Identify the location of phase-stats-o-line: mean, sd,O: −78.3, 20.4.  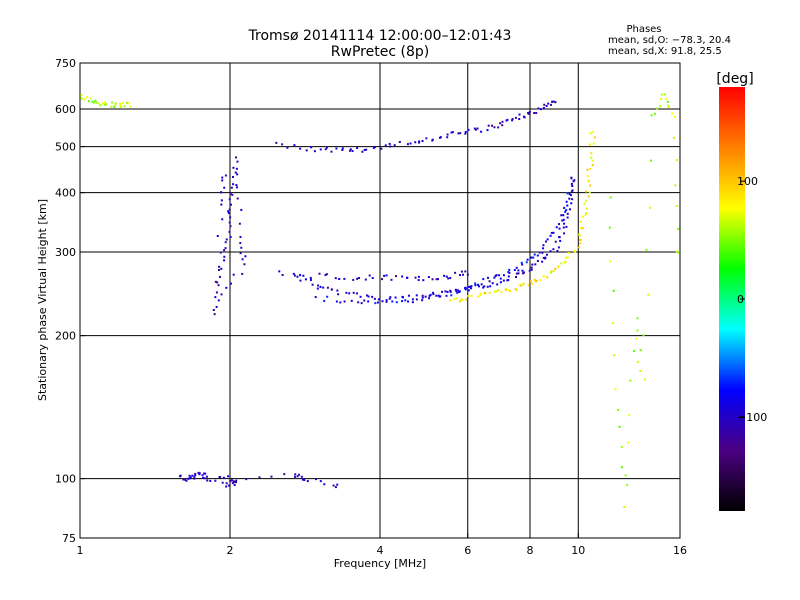
(669, 40).